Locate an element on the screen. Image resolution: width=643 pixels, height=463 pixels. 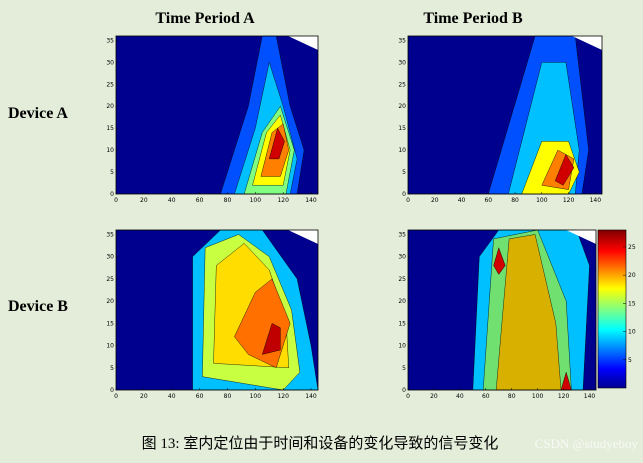
caption: 图 13: 室内定位由于时间和设备的变化导致的信号变化 is located at coordinates (320, 443).